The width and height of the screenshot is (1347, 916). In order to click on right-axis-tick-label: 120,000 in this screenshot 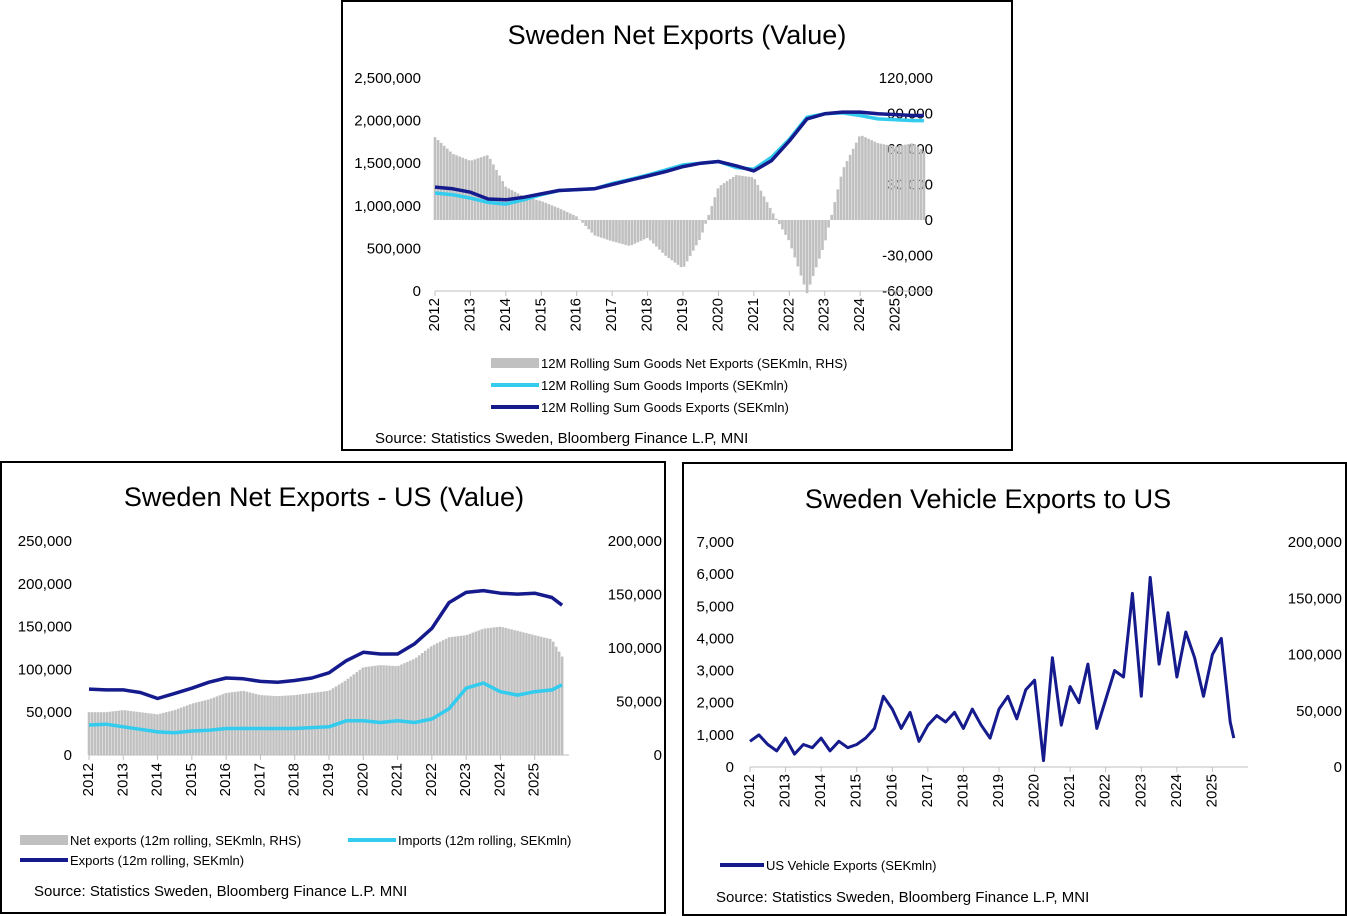, I will do `click(906, 78)`.